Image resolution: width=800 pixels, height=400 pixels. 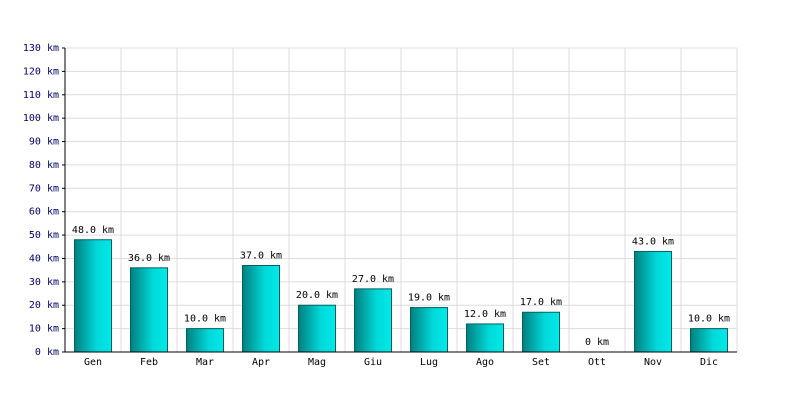 I want to click on value-label: 27.0 km, so click(x=373, y=279).